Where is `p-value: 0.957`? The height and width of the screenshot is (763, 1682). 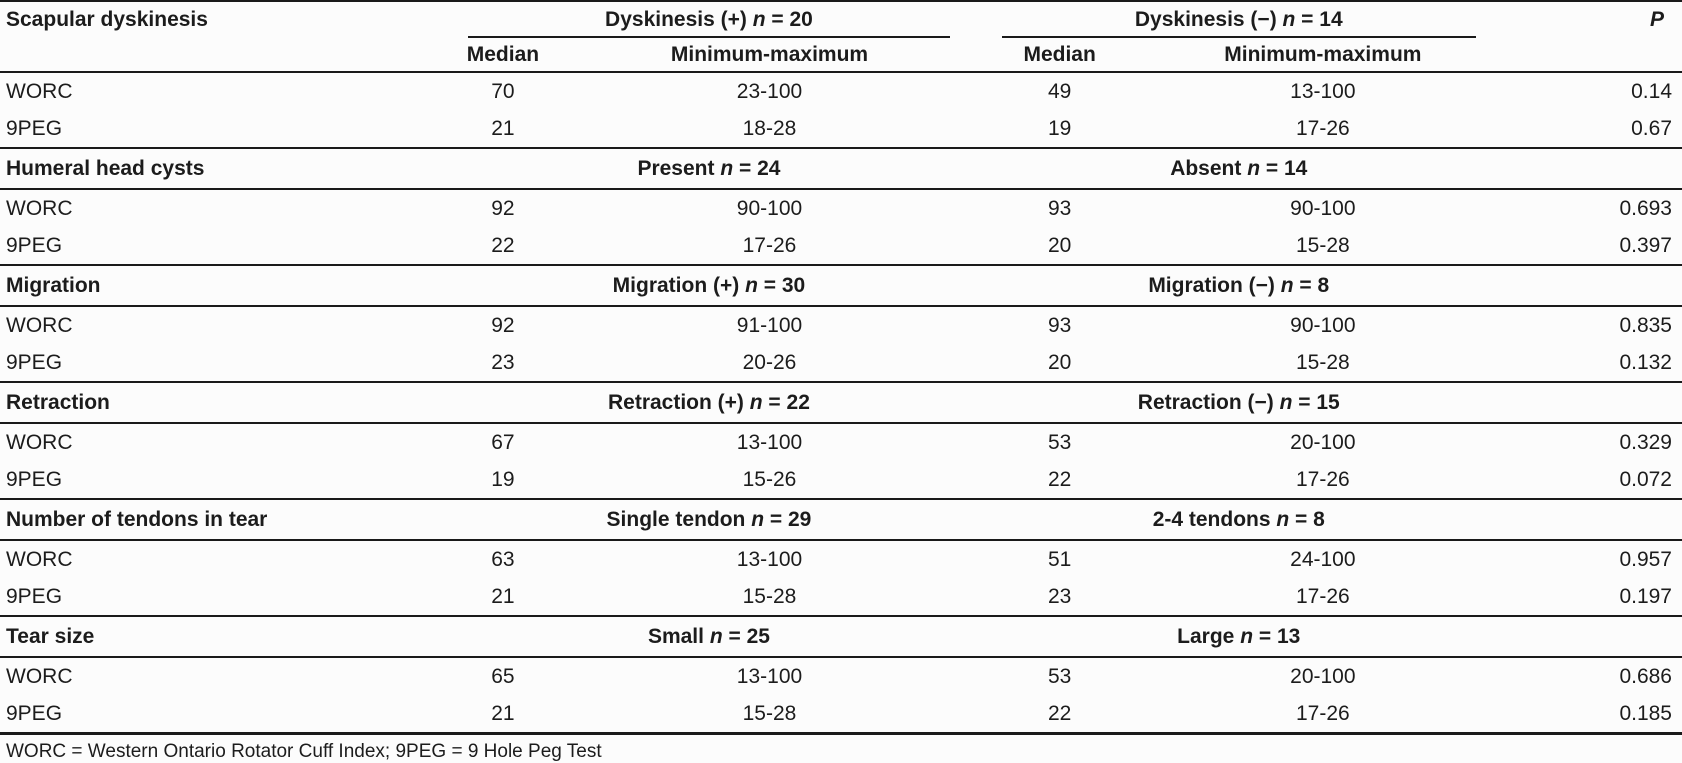 p-value: 0.957 is located at coordinates (1645, 559).